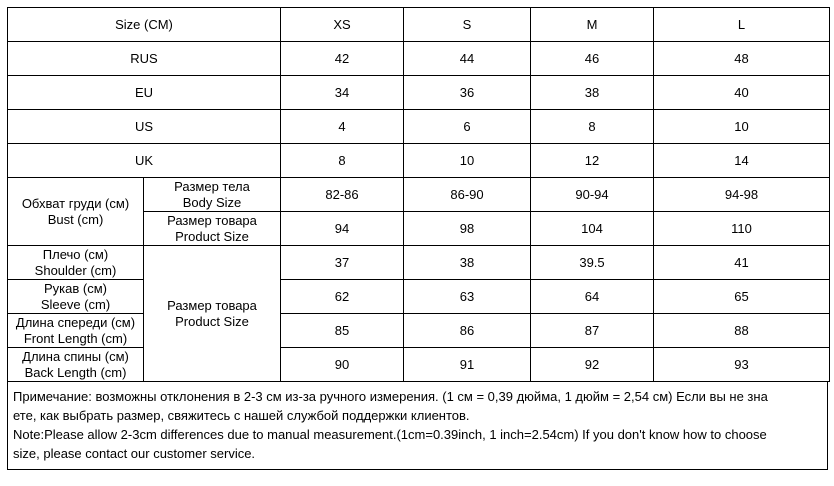 Image resolution: width=834 pixels, height=486 pixels. I want to click on shoulder-label: Плечо (см) Shoulder (cm), so click(75, 262).